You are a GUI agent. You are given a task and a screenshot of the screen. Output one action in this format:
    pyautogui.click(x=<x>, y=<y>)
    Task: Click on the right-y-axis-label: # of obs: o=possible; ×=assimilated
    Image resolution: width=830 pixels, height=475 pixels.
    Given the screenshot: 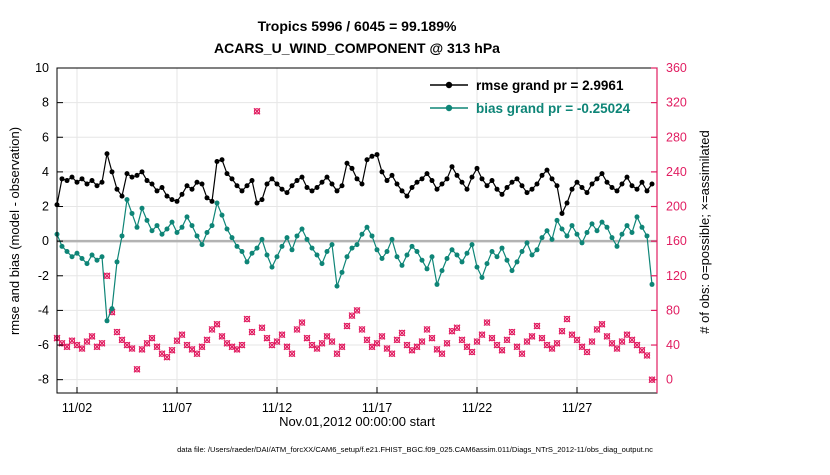 What is the action you would take?
    pyautogui.click(x=704, y=231)
    